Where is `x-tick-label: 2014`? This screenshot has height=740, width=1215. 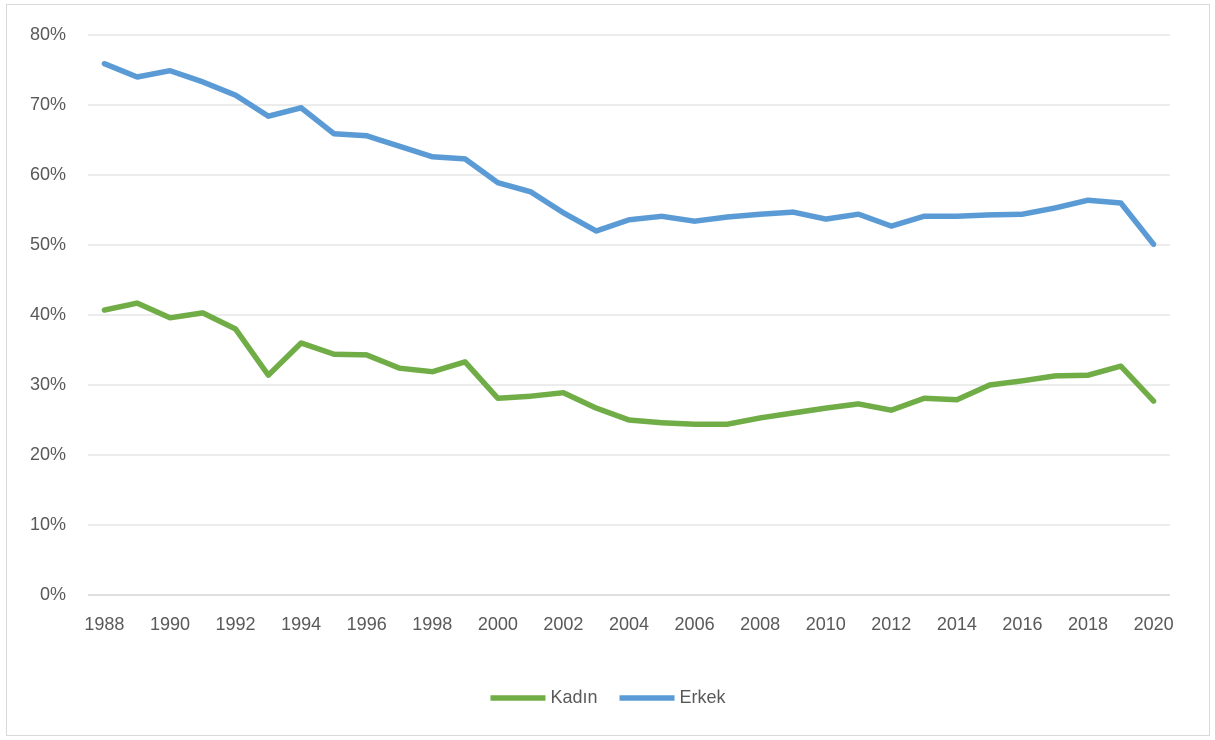
x-tick-label: 2014 is located at coordinates (957, 624).